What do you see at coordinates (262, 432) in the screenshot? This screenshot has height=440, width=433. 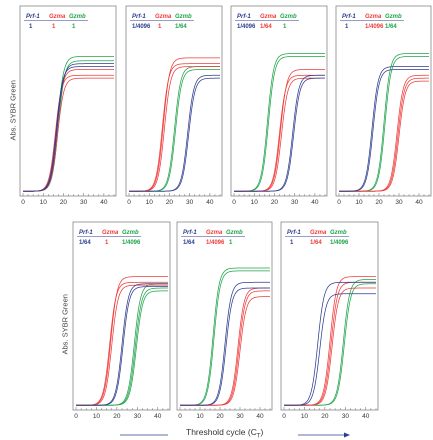 I see `x-axis-label-close: )` at bounding box center [262, 432].